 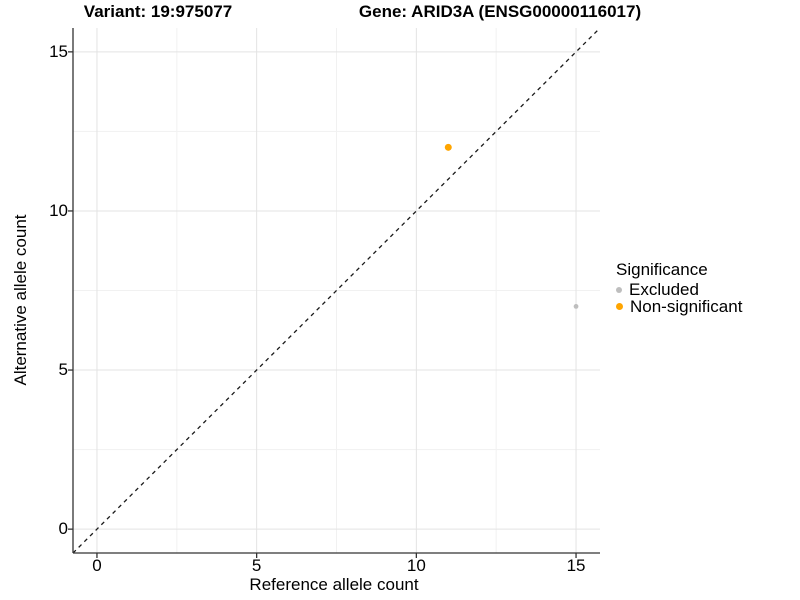 What do you see at coordinates (256, 565) in the screenshot?
I see `x-tick-label: 5` at bounding box center [256, 565].